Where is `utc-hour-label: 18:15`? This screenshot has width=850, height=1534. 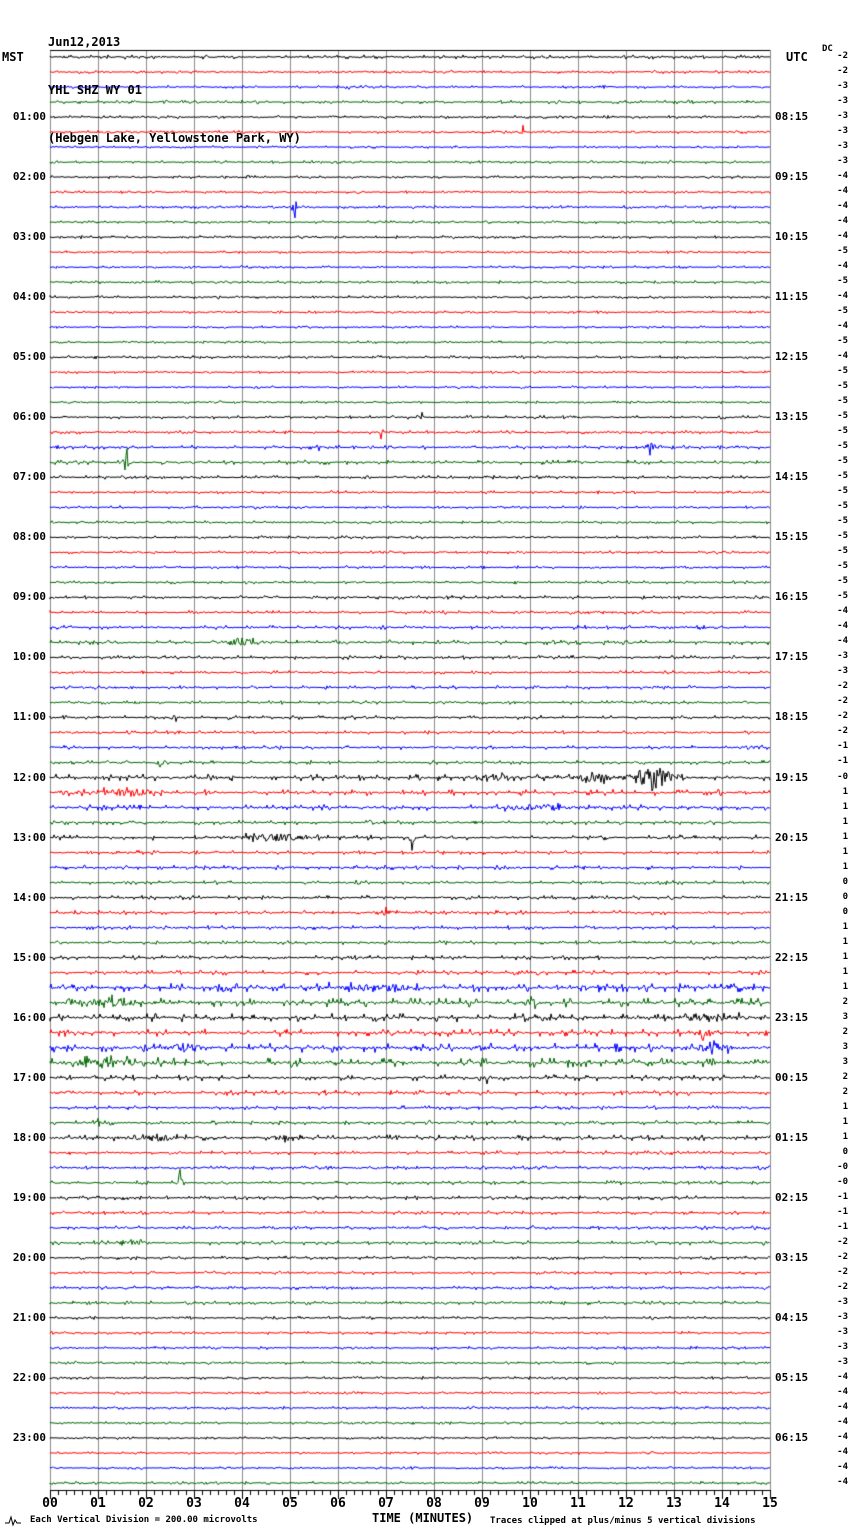
utc-hour-label: 18:15 is located at coordinates (792, 717).